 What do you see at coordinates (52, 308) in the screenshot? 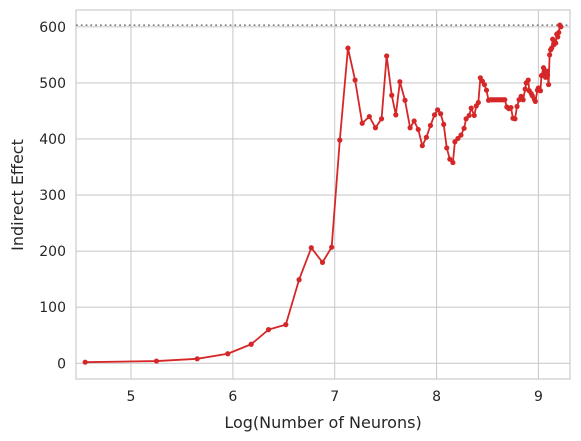
I see `y-tick-label: 100` at bounding box center [52, 308].